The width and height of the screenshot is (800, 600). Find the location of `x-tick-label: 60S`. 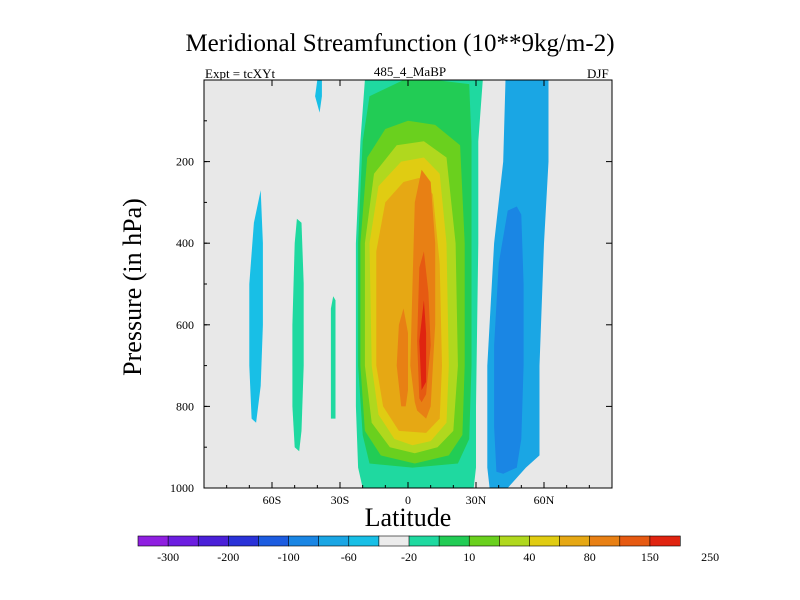

x-tick-label: 60S is located at coordinates (272, 500).